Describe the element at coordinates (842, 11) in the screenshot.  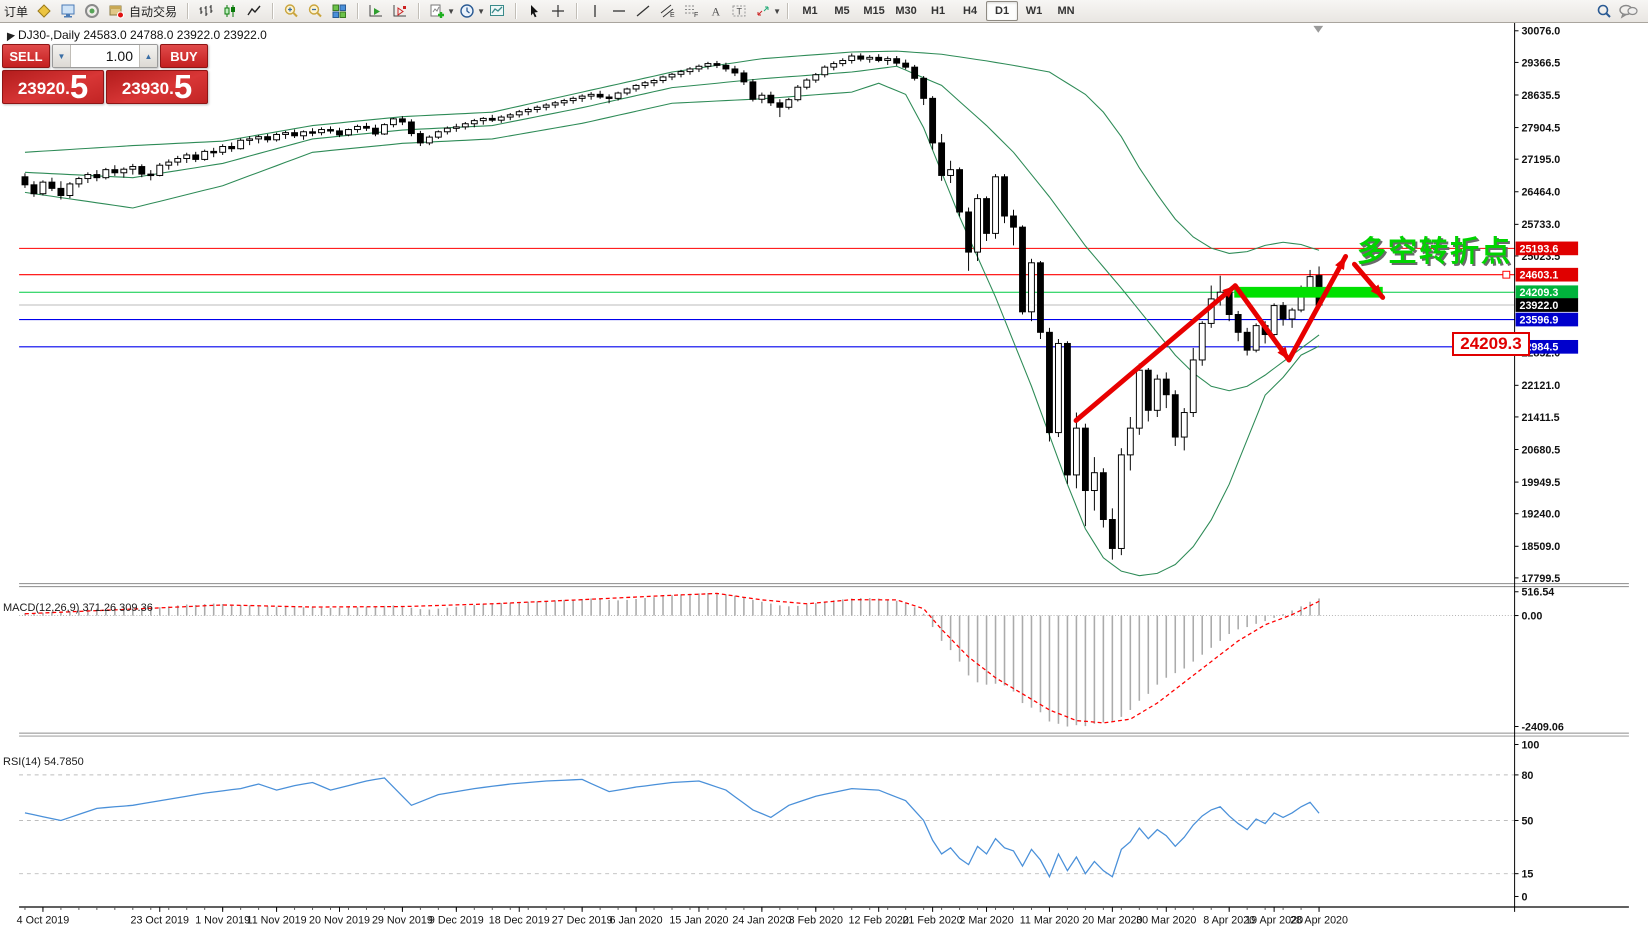
I see `tf-button-M5: M5` at that location.